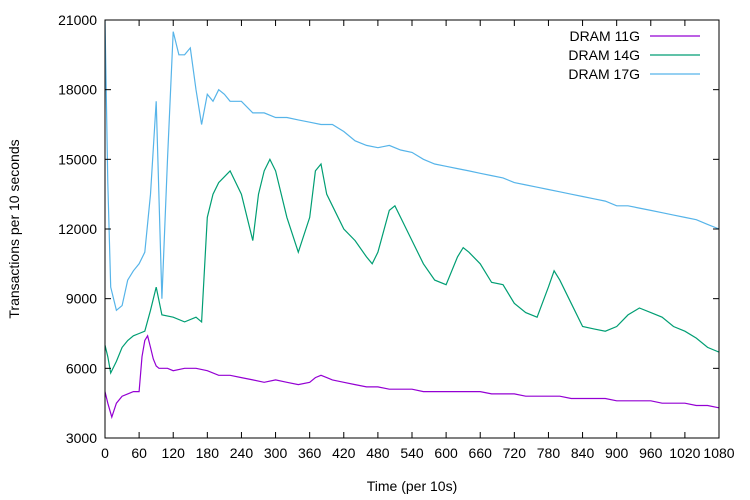 The image size is (750, 500). I want to click on legend-label: DRAM 14G, so click(604, 55).